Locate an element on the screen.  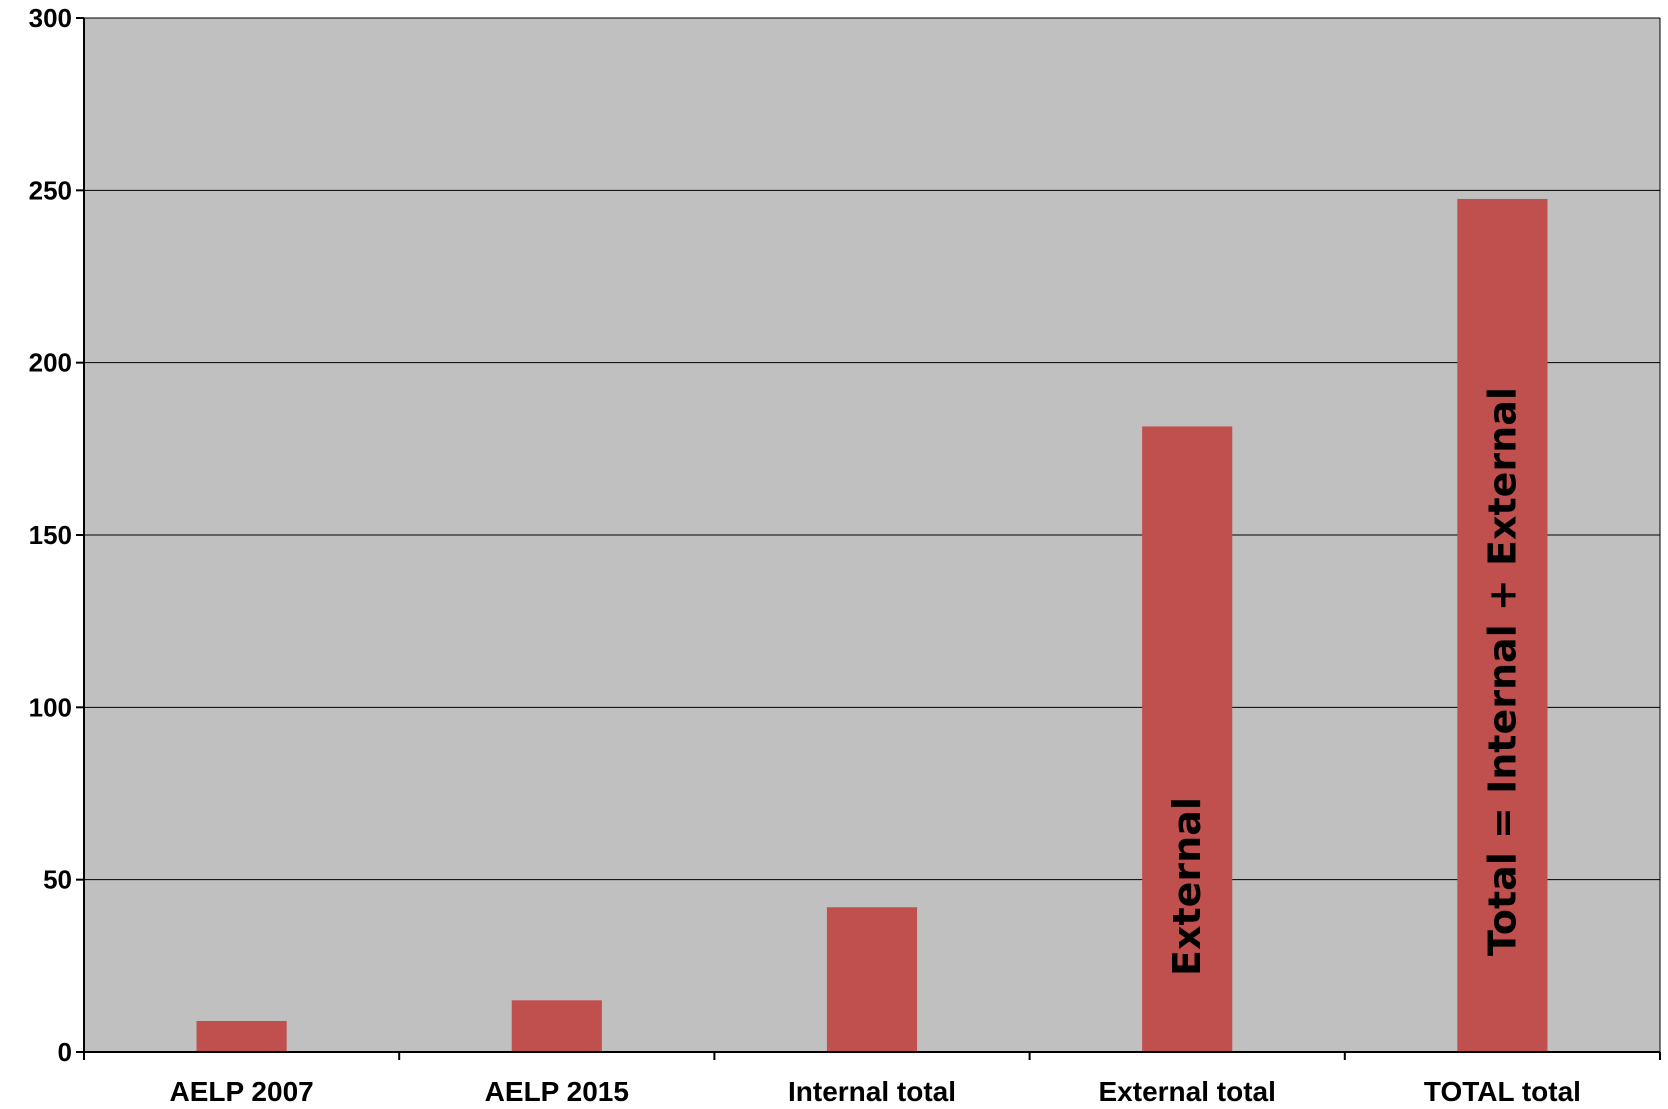
y-tick-label: 200 is located at coordinates (50, 363).